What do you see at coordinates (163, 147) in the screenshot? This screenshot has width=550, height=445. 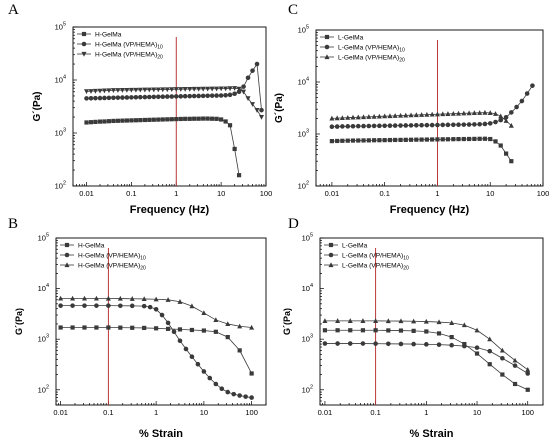 I see `series-line` at bounding box center [163, 147].